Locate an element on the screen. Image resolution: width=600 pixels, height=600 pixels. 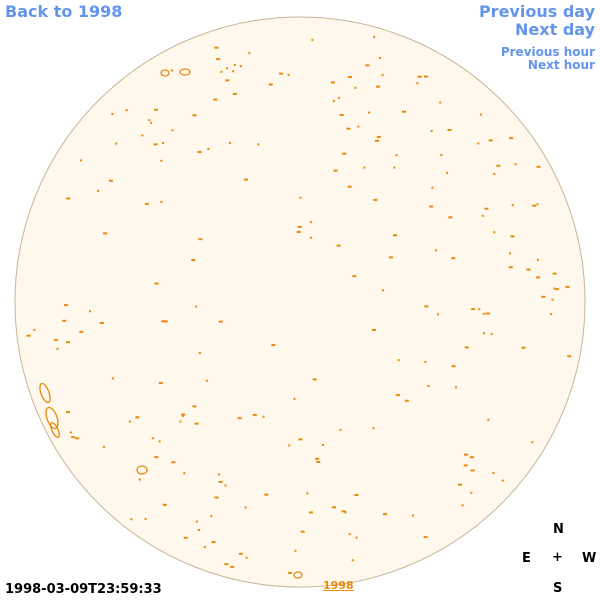
next-hour-link: Next hour is located at coordinates (561, 65).